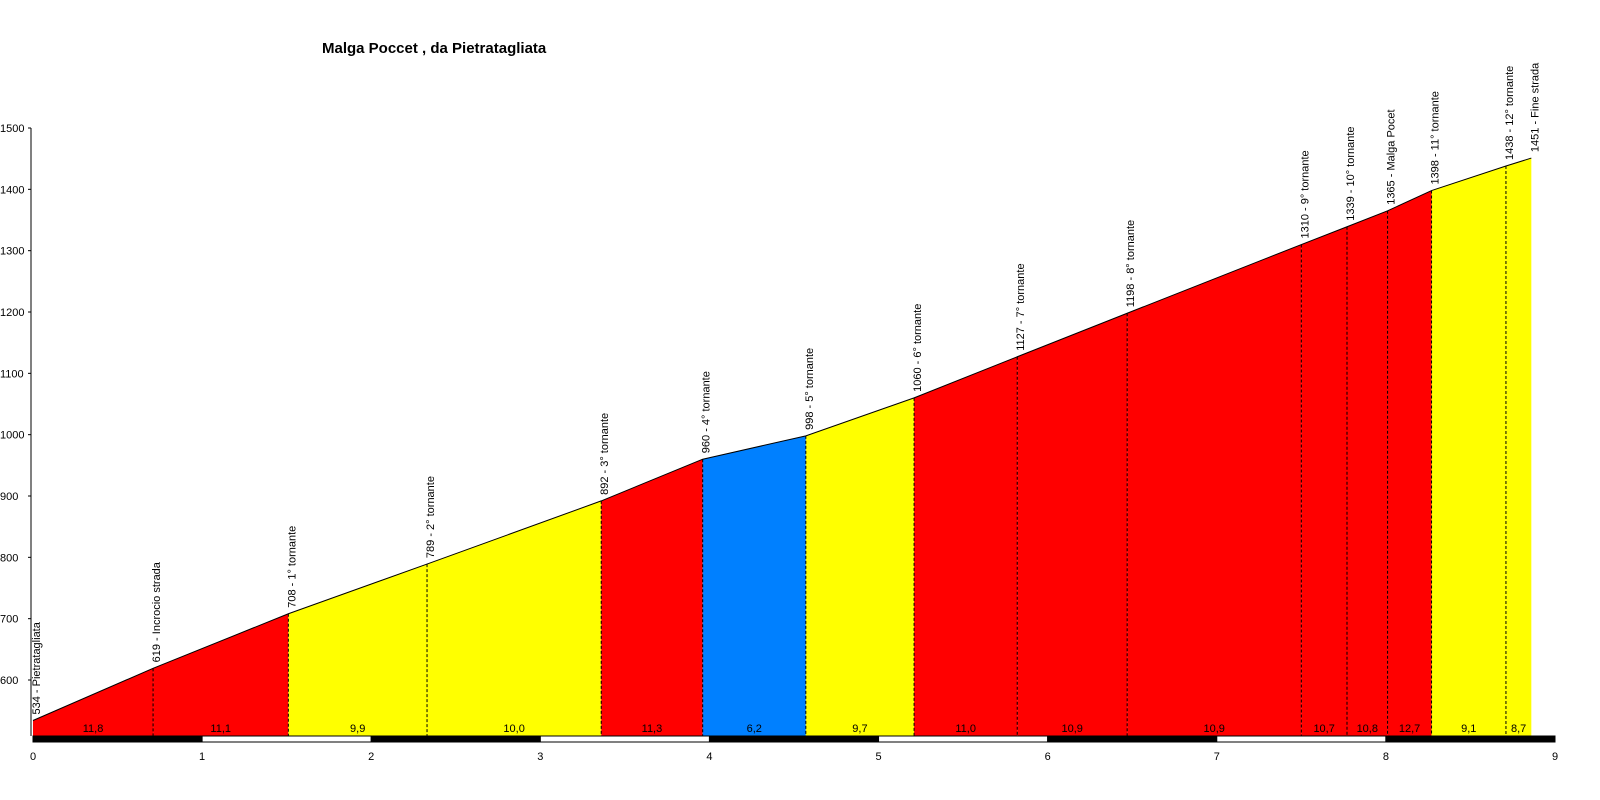 This screenshot has width=1600, height=800. Describe the element at coordinates (513, 729) in the screenshot. I see `slope-label: 10,0` at that location.